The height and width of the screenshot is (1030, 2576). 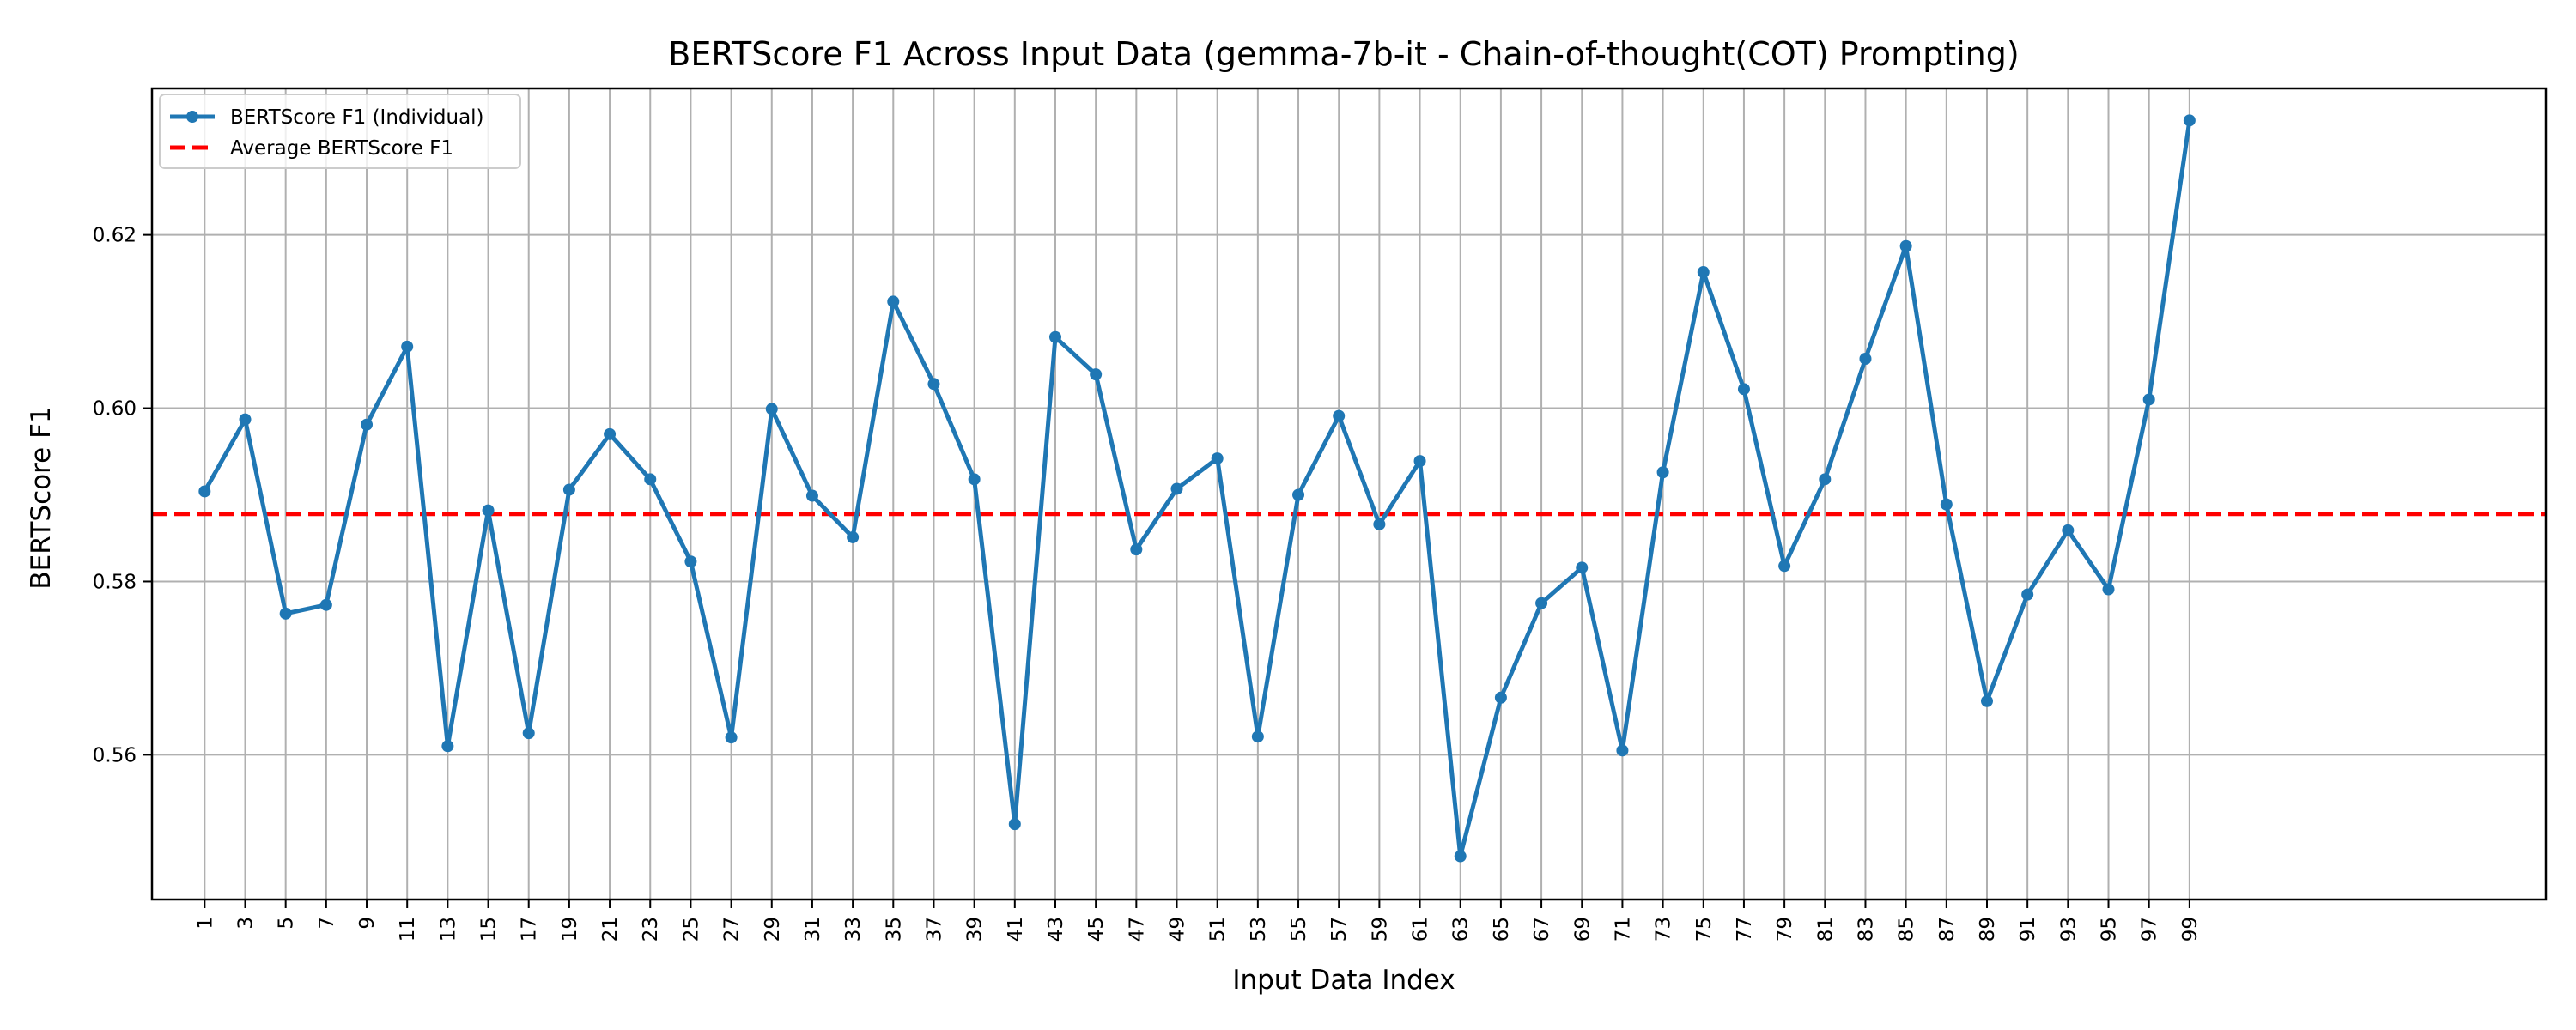 I want to click on x-tick-label: 55, so click(x=1299, y=929).